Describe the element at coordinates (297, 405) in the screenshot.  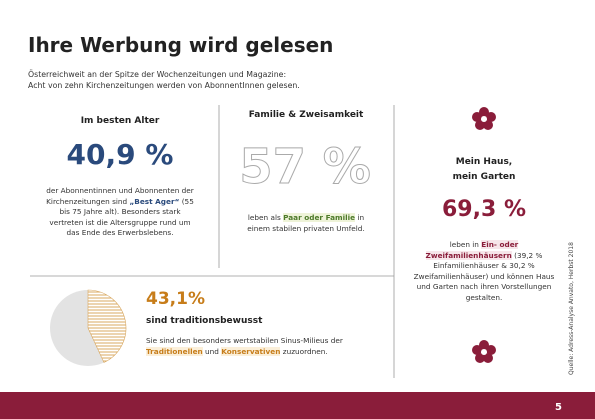
I see `footer-bar` at that location.